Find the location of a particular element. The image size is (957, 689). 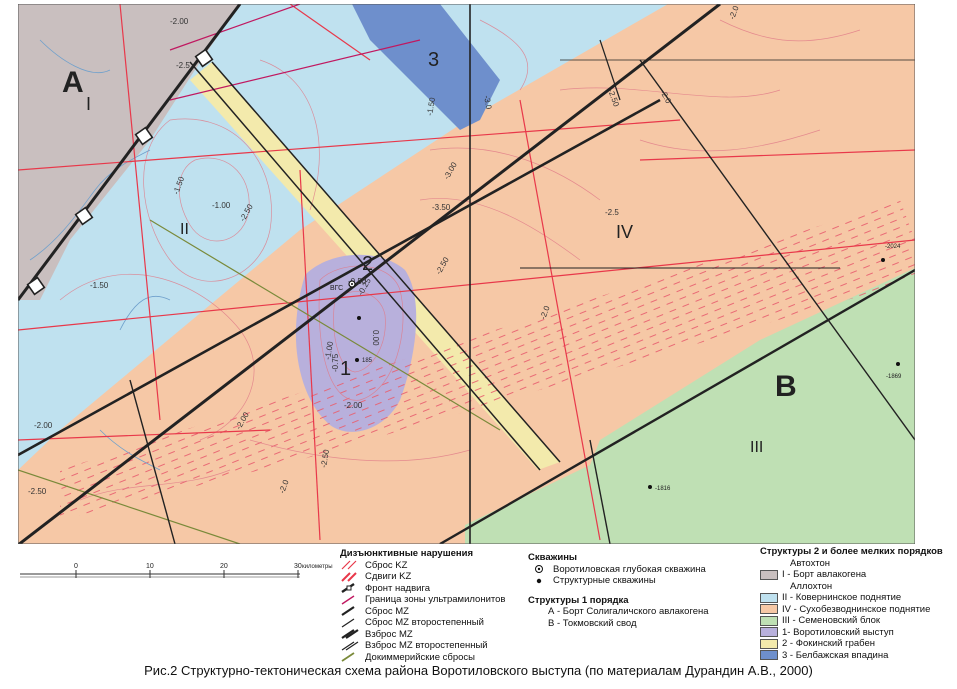

scale-tick-10: 10 is located at coordinates (150, 566).